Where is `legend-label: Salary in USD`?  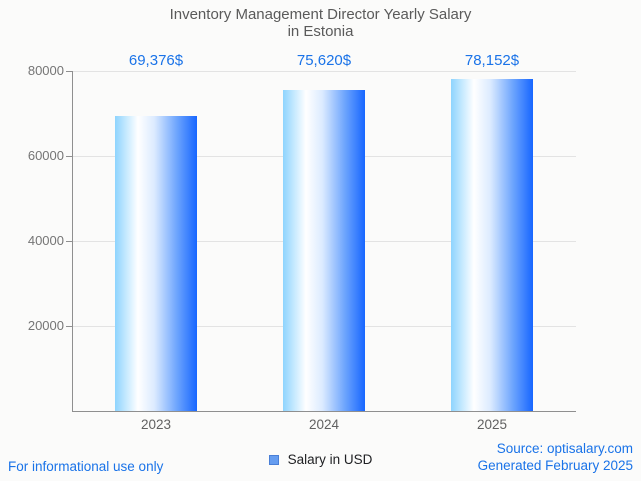 legend-label: Salary in USD is located at coordinates (330, 459).